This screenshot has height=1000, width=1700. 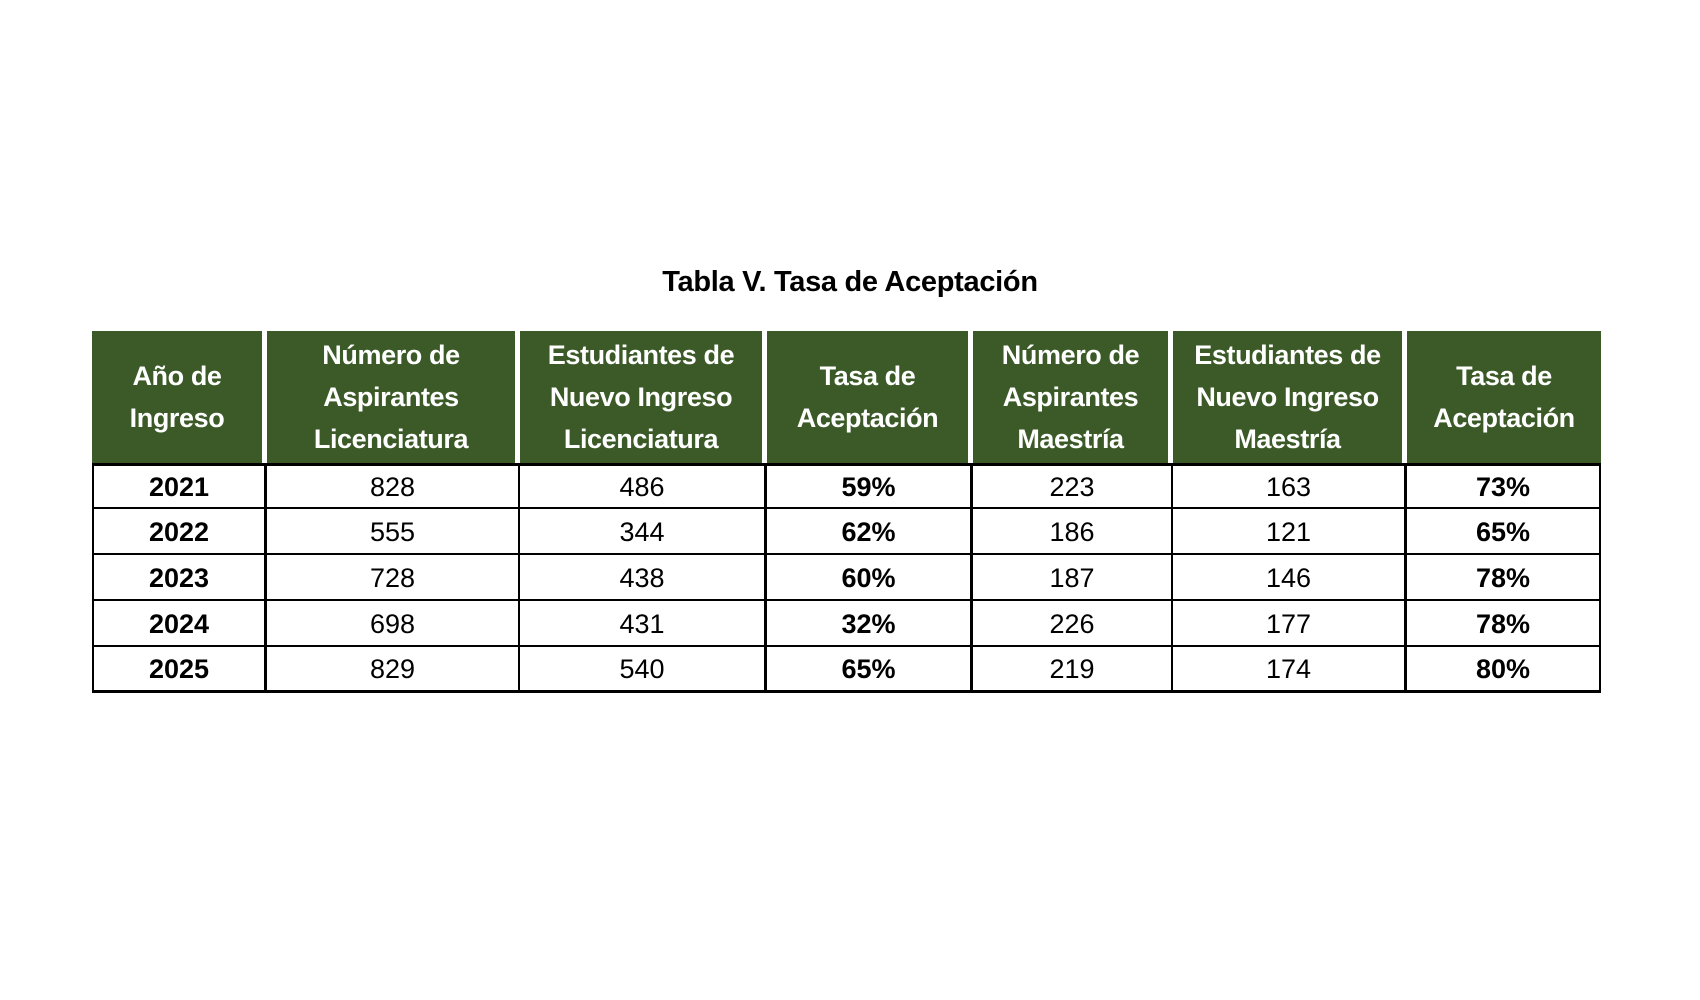 I want to click on table-row: 2021 828 486 59% 223 163 73%, so click(x=846, y=486).